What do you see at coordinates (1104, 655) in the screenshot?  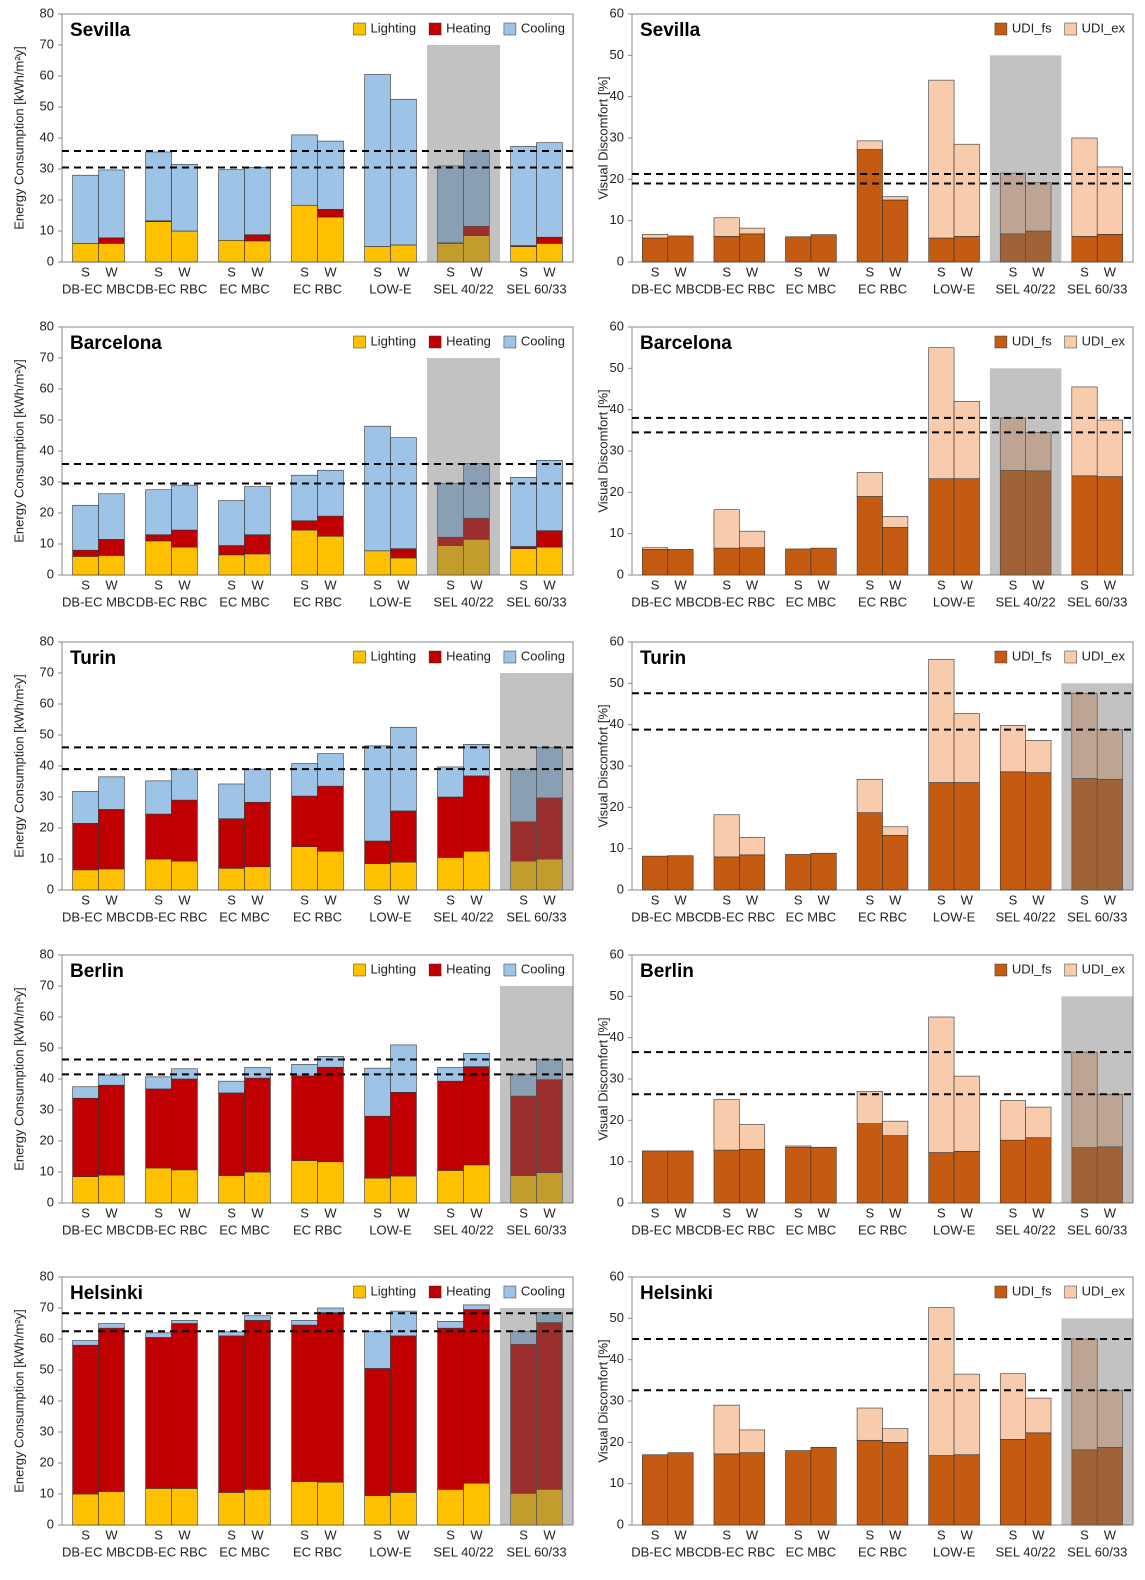 I see `legend-label: UDI_ex` at bounding box center [1104, 655].